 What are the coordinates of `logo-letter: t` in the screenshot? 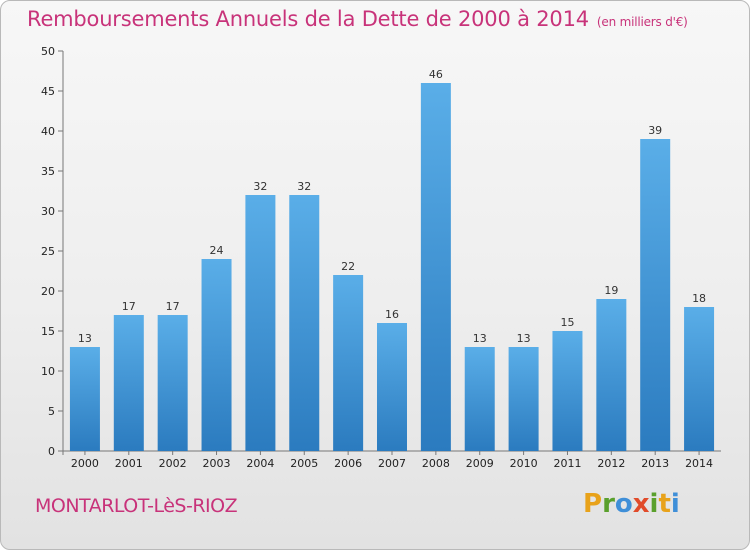 It's located at (664, 504).